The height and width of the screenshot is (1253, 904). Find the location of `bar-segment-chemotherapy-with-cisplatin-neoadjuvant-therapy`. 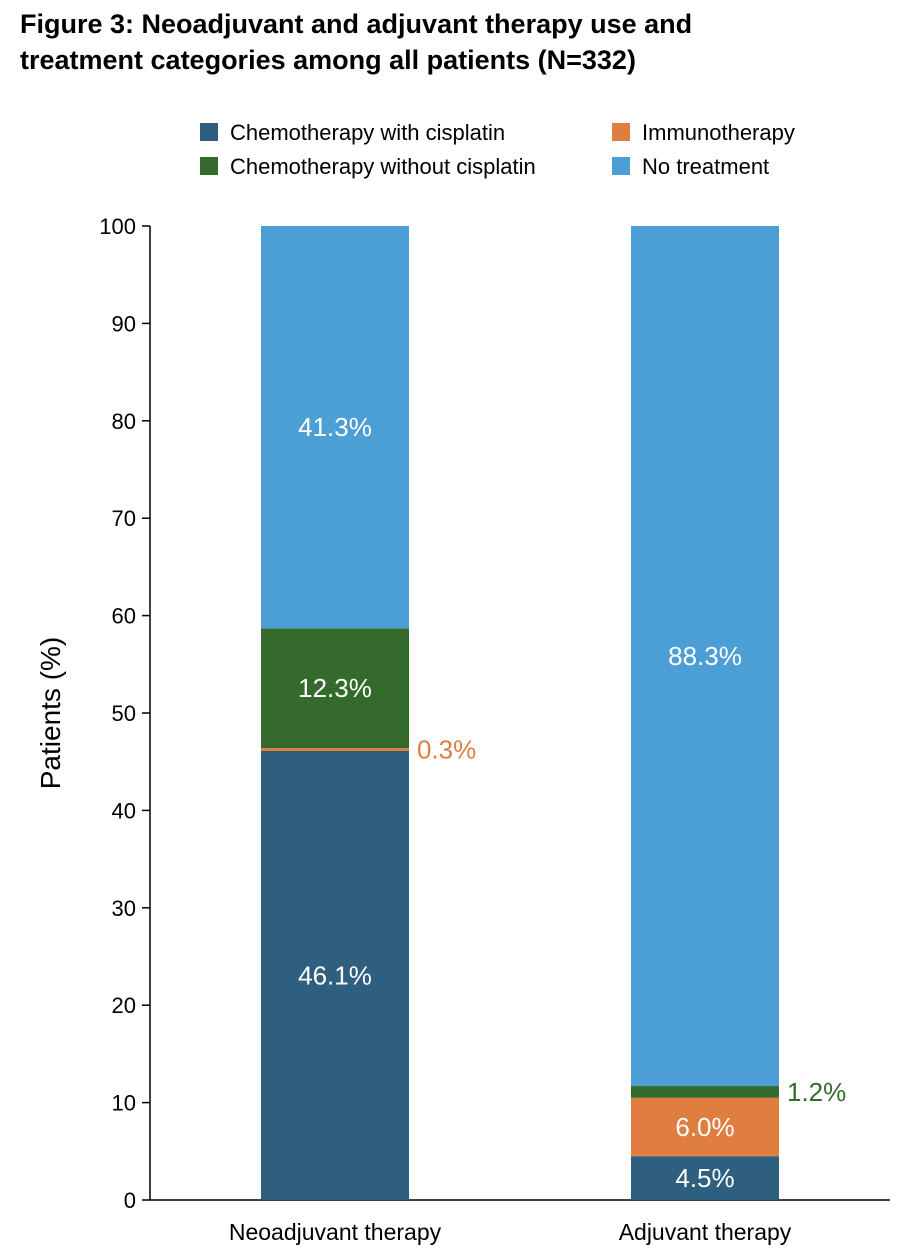

bar-segment-chemotherapy-with-cisplatin-neoadjuvant-therapy is located at coordinates (335, 975).